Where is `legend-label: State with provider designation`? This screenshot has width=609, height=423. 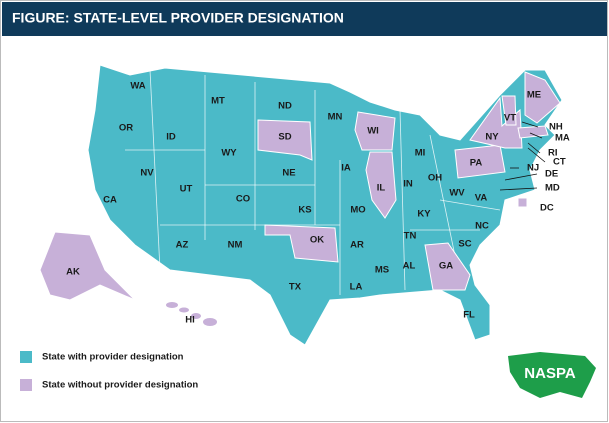 legend-label: State with provider designation is located at coordinates (113, 357).